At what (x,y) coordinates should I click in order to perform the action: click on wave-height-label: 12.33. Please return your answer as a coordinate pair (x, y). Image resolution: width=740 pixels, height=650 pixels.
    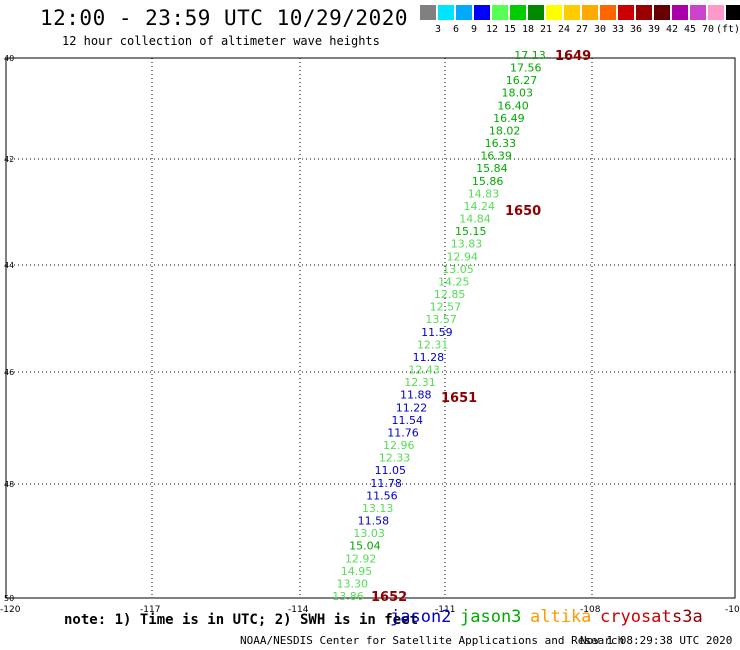
    Looking at the image, I should click on (395, 458).